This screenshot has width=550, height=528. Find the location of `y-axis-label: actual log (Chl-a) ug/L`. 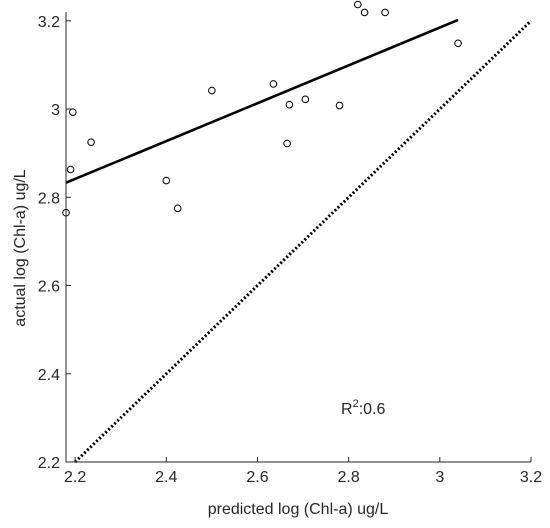

y-axis-label: actual log (Chl-a) ug/L is located at coordinates (20, 248).